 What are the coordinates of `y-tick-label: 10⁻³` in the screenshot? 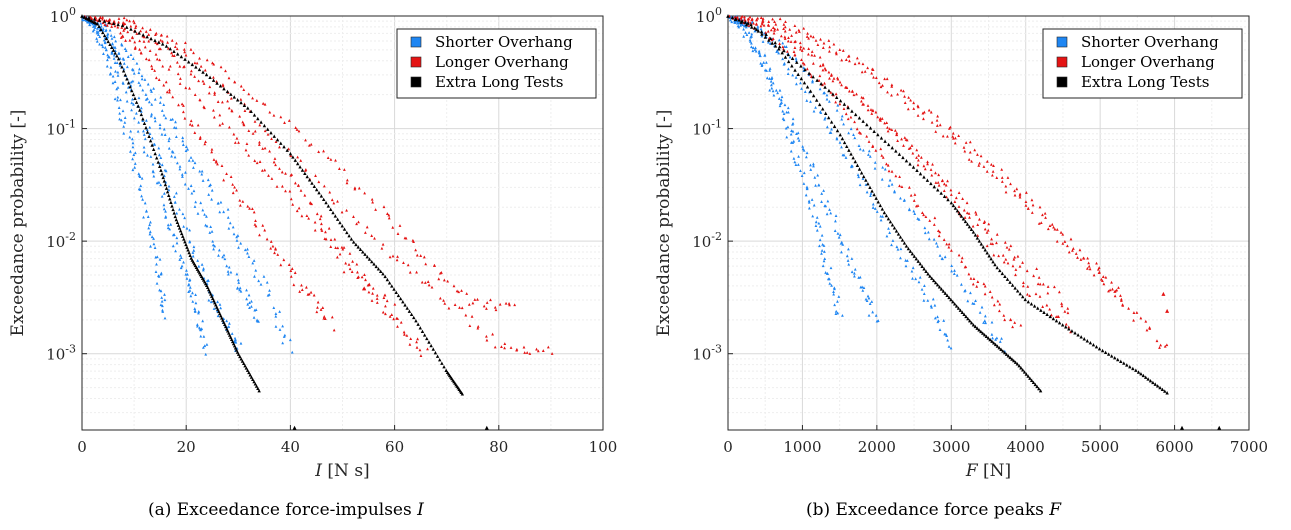 It's located at (61, 353).